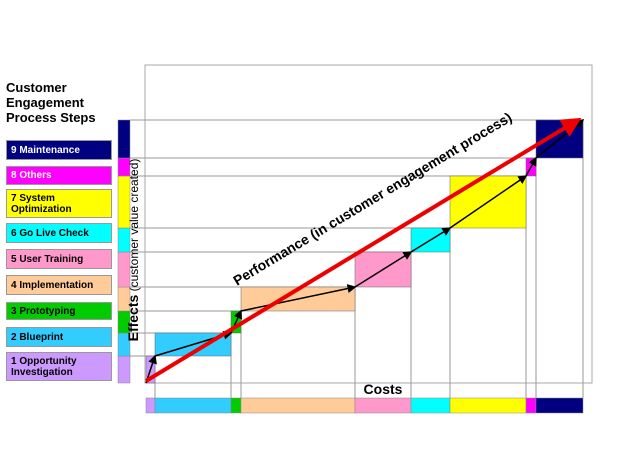 The image size is (630, 471). Describe the element at coordinates (59, 233) in the screenshot. I see `legend-step: 6 Go Live Check` at that location.